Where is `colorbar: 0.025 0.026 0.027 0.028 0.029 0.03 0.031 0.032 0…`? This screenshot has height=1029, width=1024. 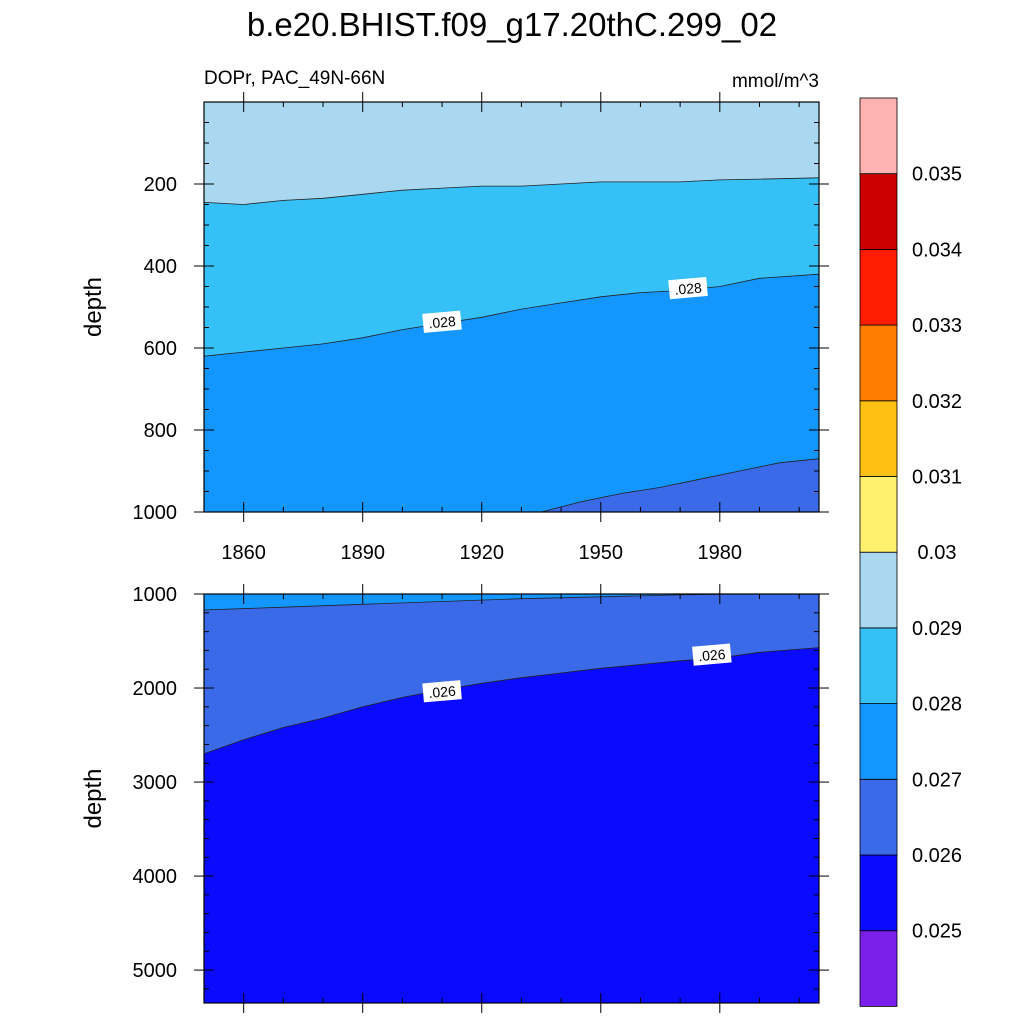
colorbar: 0.025 0.026 0.027 0.028 0.029 0.03 0.031 0.032 0… is located at coordinates (910, 552).